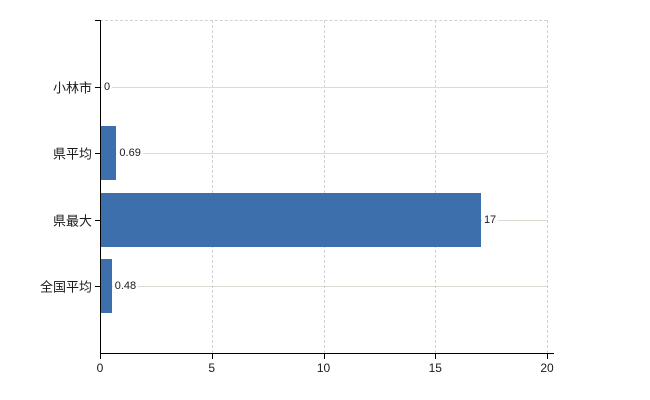  What do you see at coordinates (72, 88) in the screenshot?
I see `category-label: 小林市` at bounding box center [72, 88].